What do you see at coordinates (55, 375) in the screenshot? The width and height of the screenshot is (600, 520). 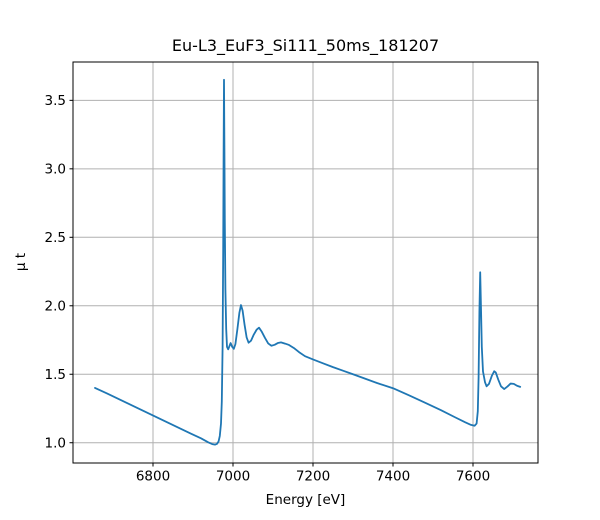 I see `y-tick-label: 1.5` at bounding box center [55, 375].